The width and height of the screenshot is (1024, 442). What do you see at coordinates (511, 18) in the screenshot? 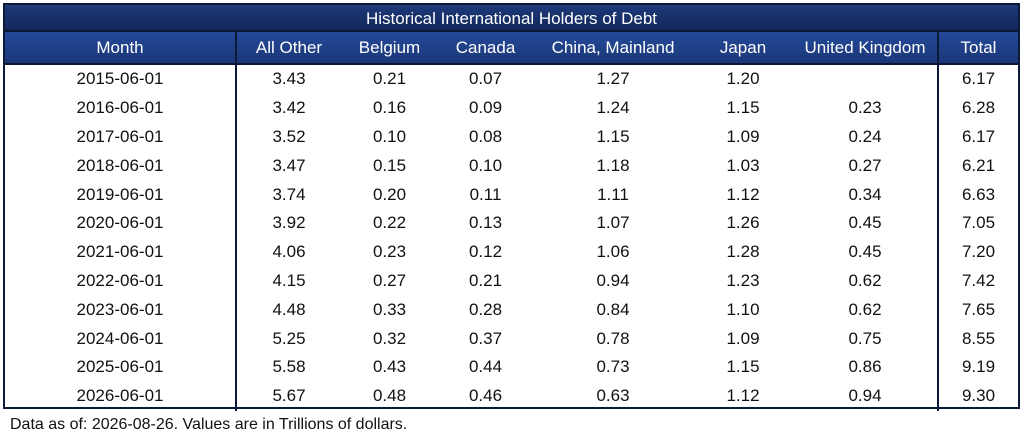
I see `table-title: Historical International Holders of Debt` at bounding box center [511, 18].